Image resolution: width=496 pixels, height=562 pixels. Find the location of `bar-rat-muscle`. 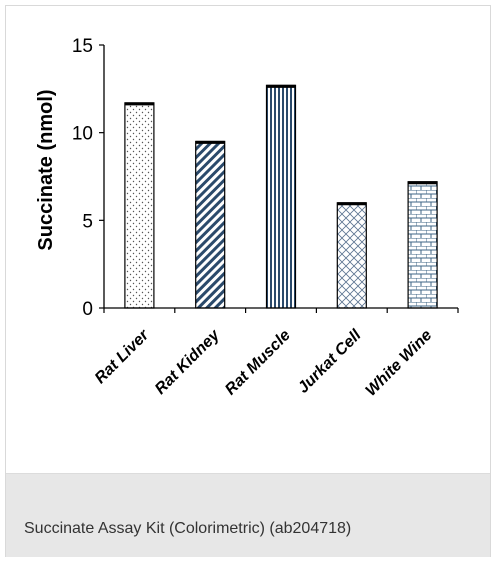

bar-rat-muscle is located at coordinates (281, 196).